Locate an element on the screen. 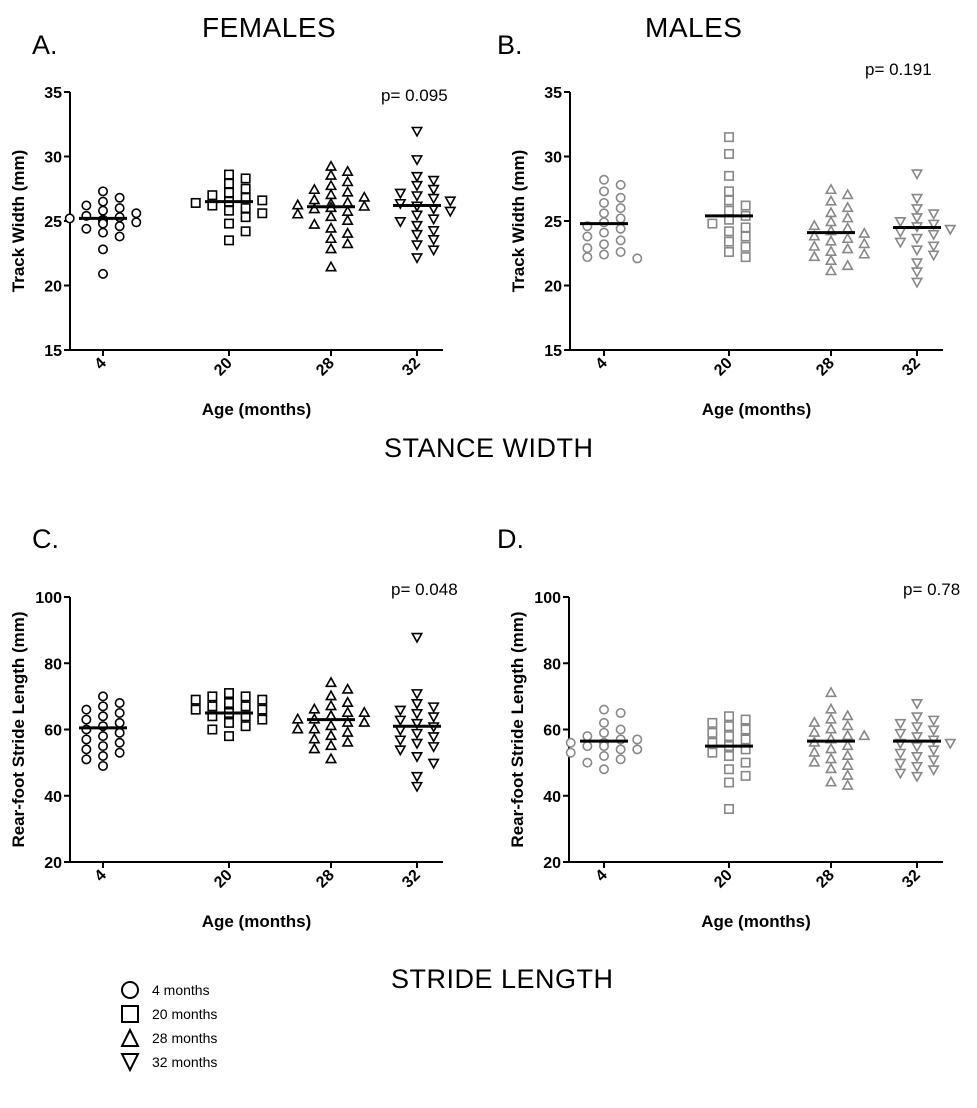 The width and height of the screenshot is (977, 1108). x-tick-label: 20 is located at coordinates (223, 879).